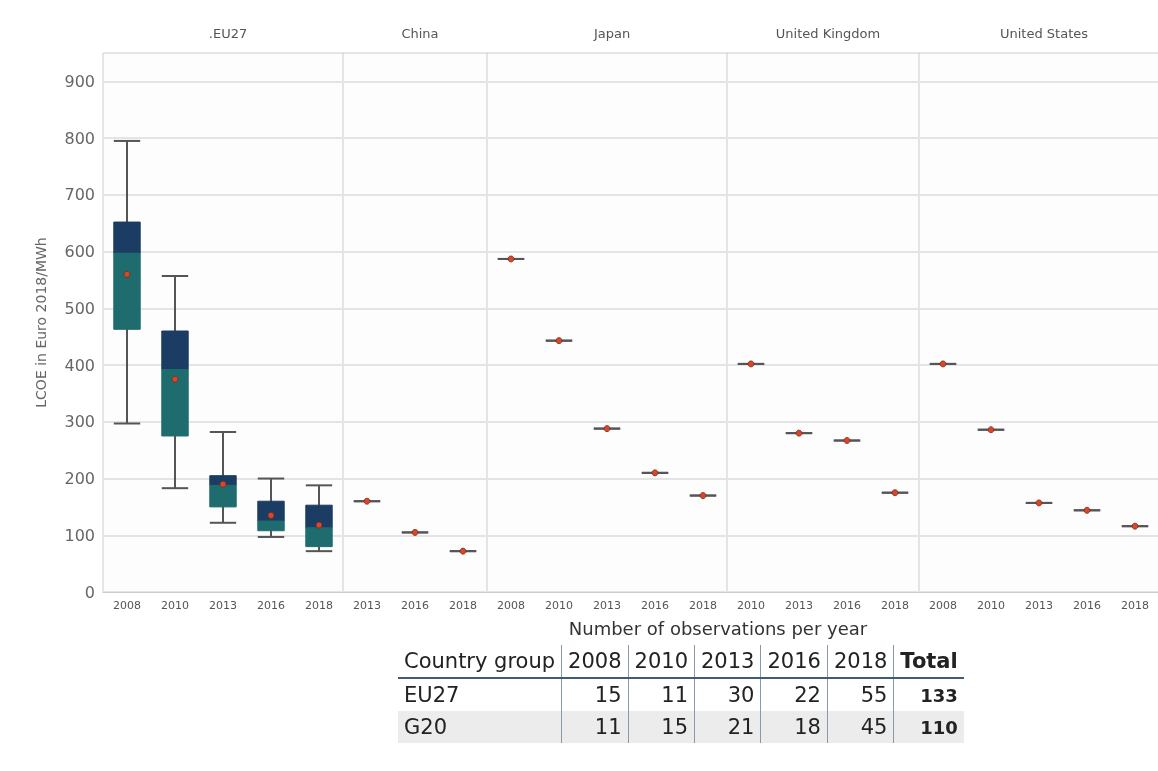  I want to click on text: 45, so click(874, 727).